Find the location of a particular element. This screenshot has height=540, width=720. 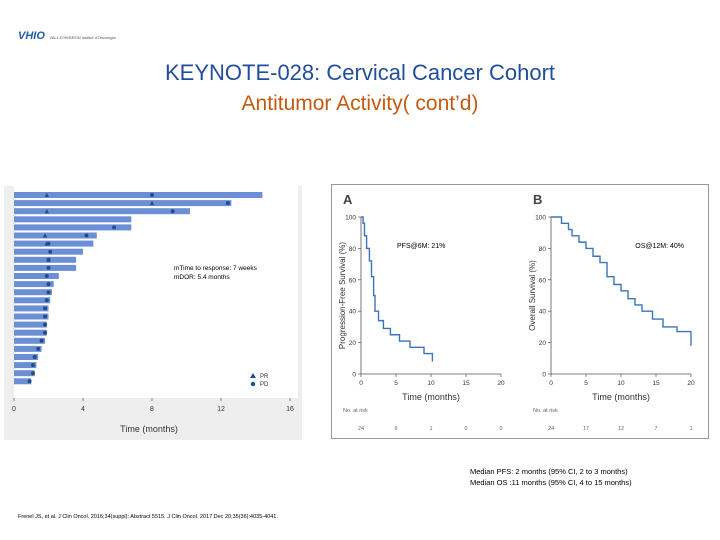

slide-title: KEYNOTE-028: Cervical Cancer Cohort is located at coordinates (360, 72).